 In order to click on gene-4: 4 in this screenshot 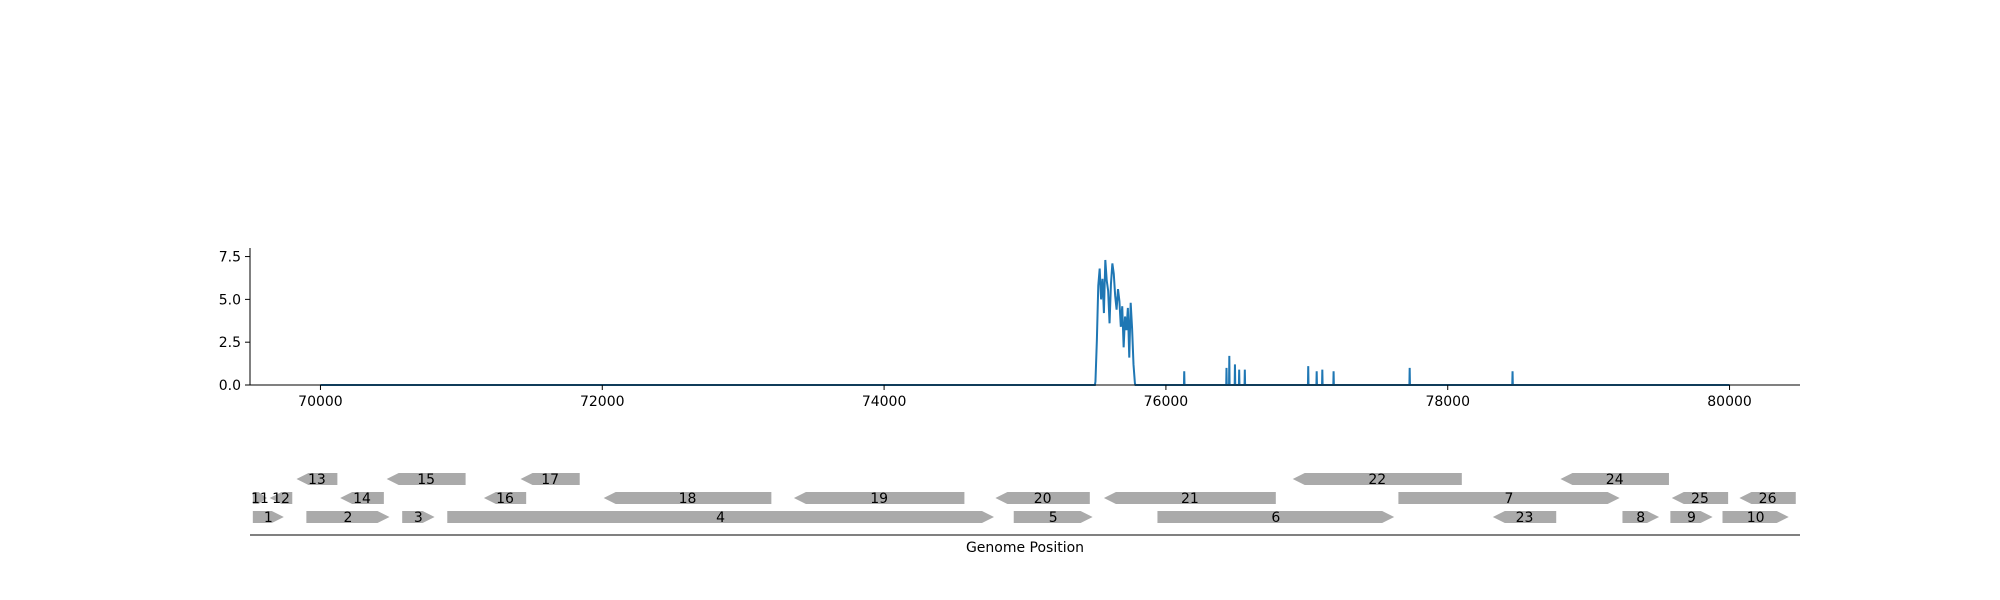, I will do `click(721, 518)`.